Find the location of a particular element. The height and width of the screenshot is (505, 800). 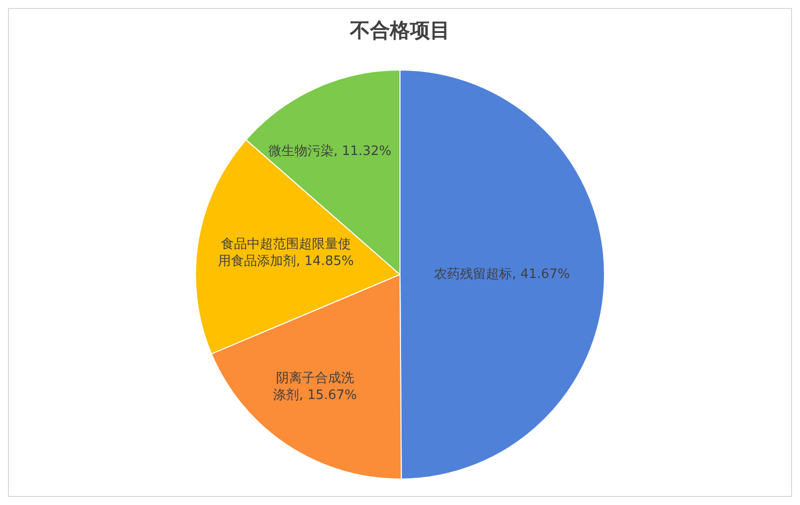

slice-label: 阴离子合成洗涤剂, 15.67% is located at coordinates (315, 387).